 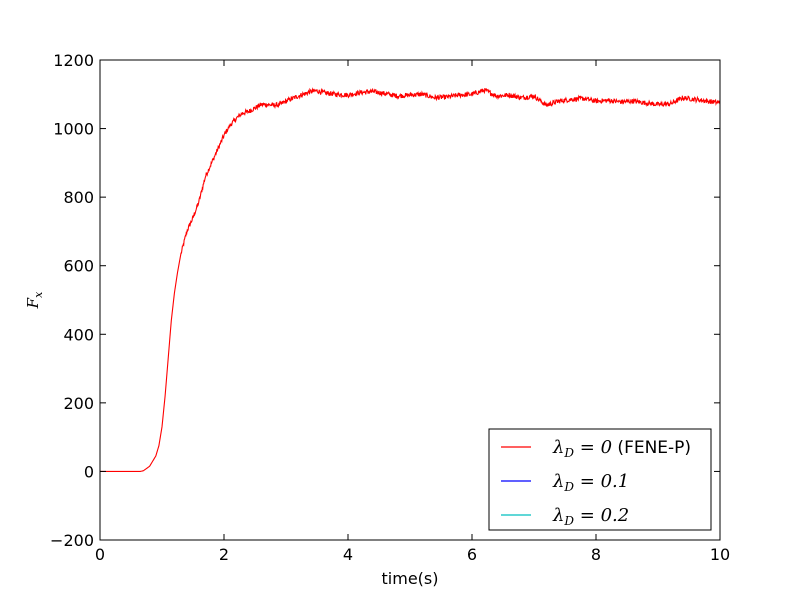 What do you see at coordinates (472, 554) in the screenshot?
I see `x-tick-label: 6` at bounding box center [472, 554].